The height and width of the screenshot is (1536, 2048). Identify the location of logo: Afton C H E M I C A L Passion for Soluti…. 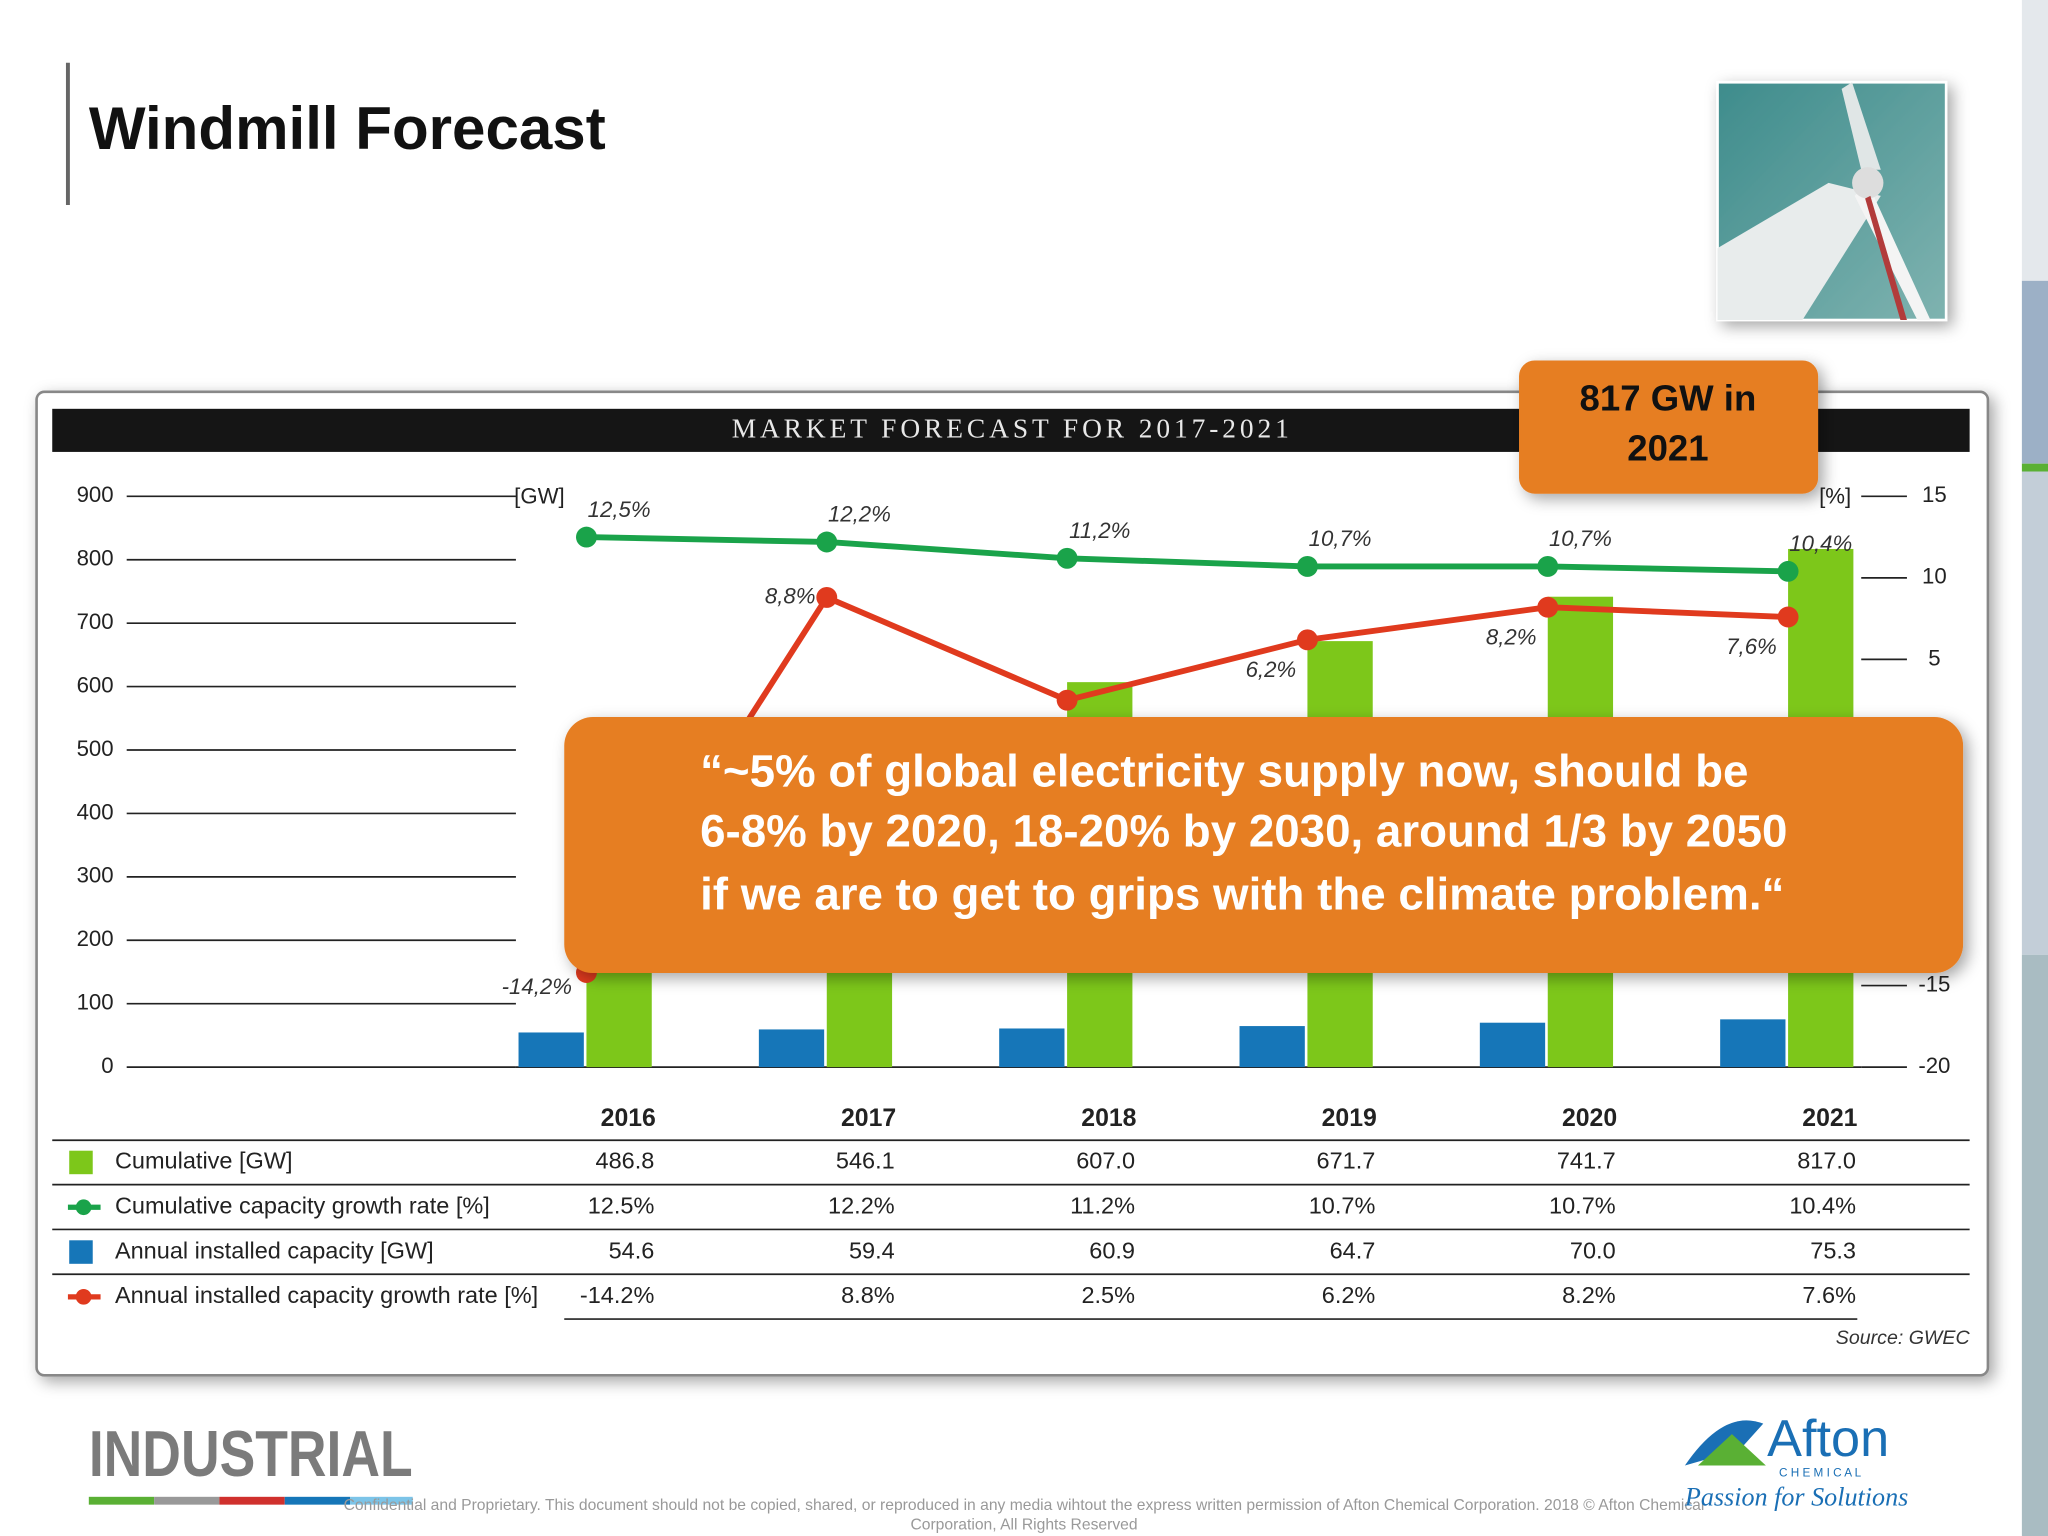
(1796, 1461).